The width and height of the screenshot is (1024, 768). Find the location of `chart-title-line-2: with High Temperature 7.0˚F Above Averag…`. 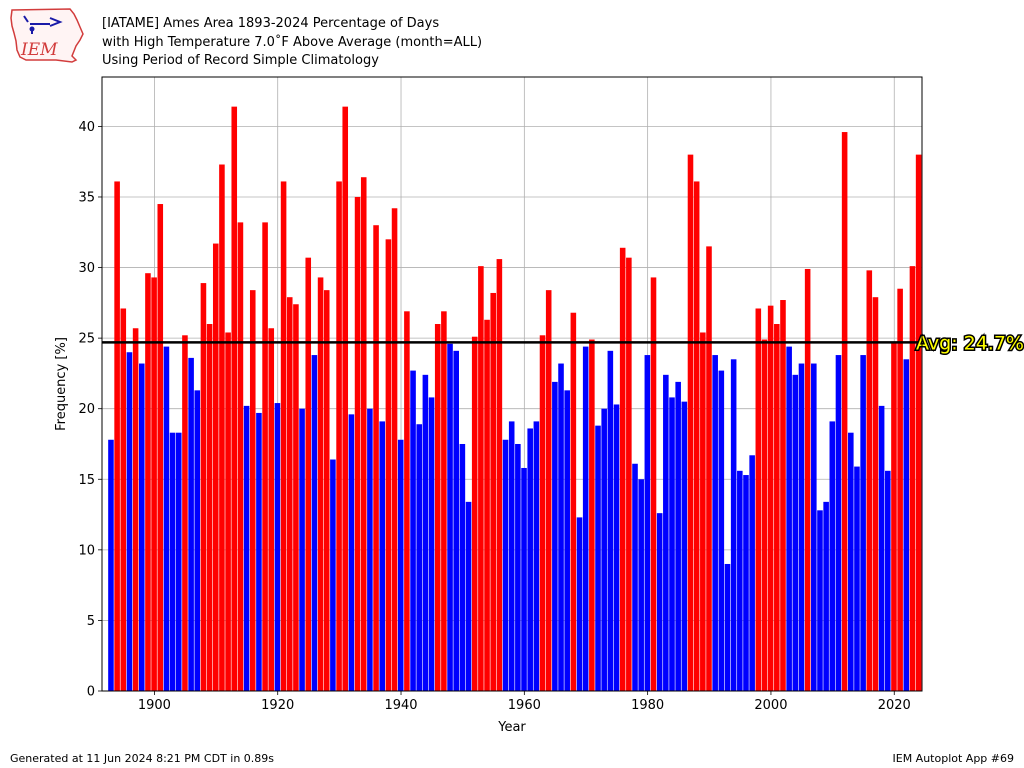

chart-title-line-2: with High Temperature 7.0˚F Above Averag… is located at coordinates (292, 42).